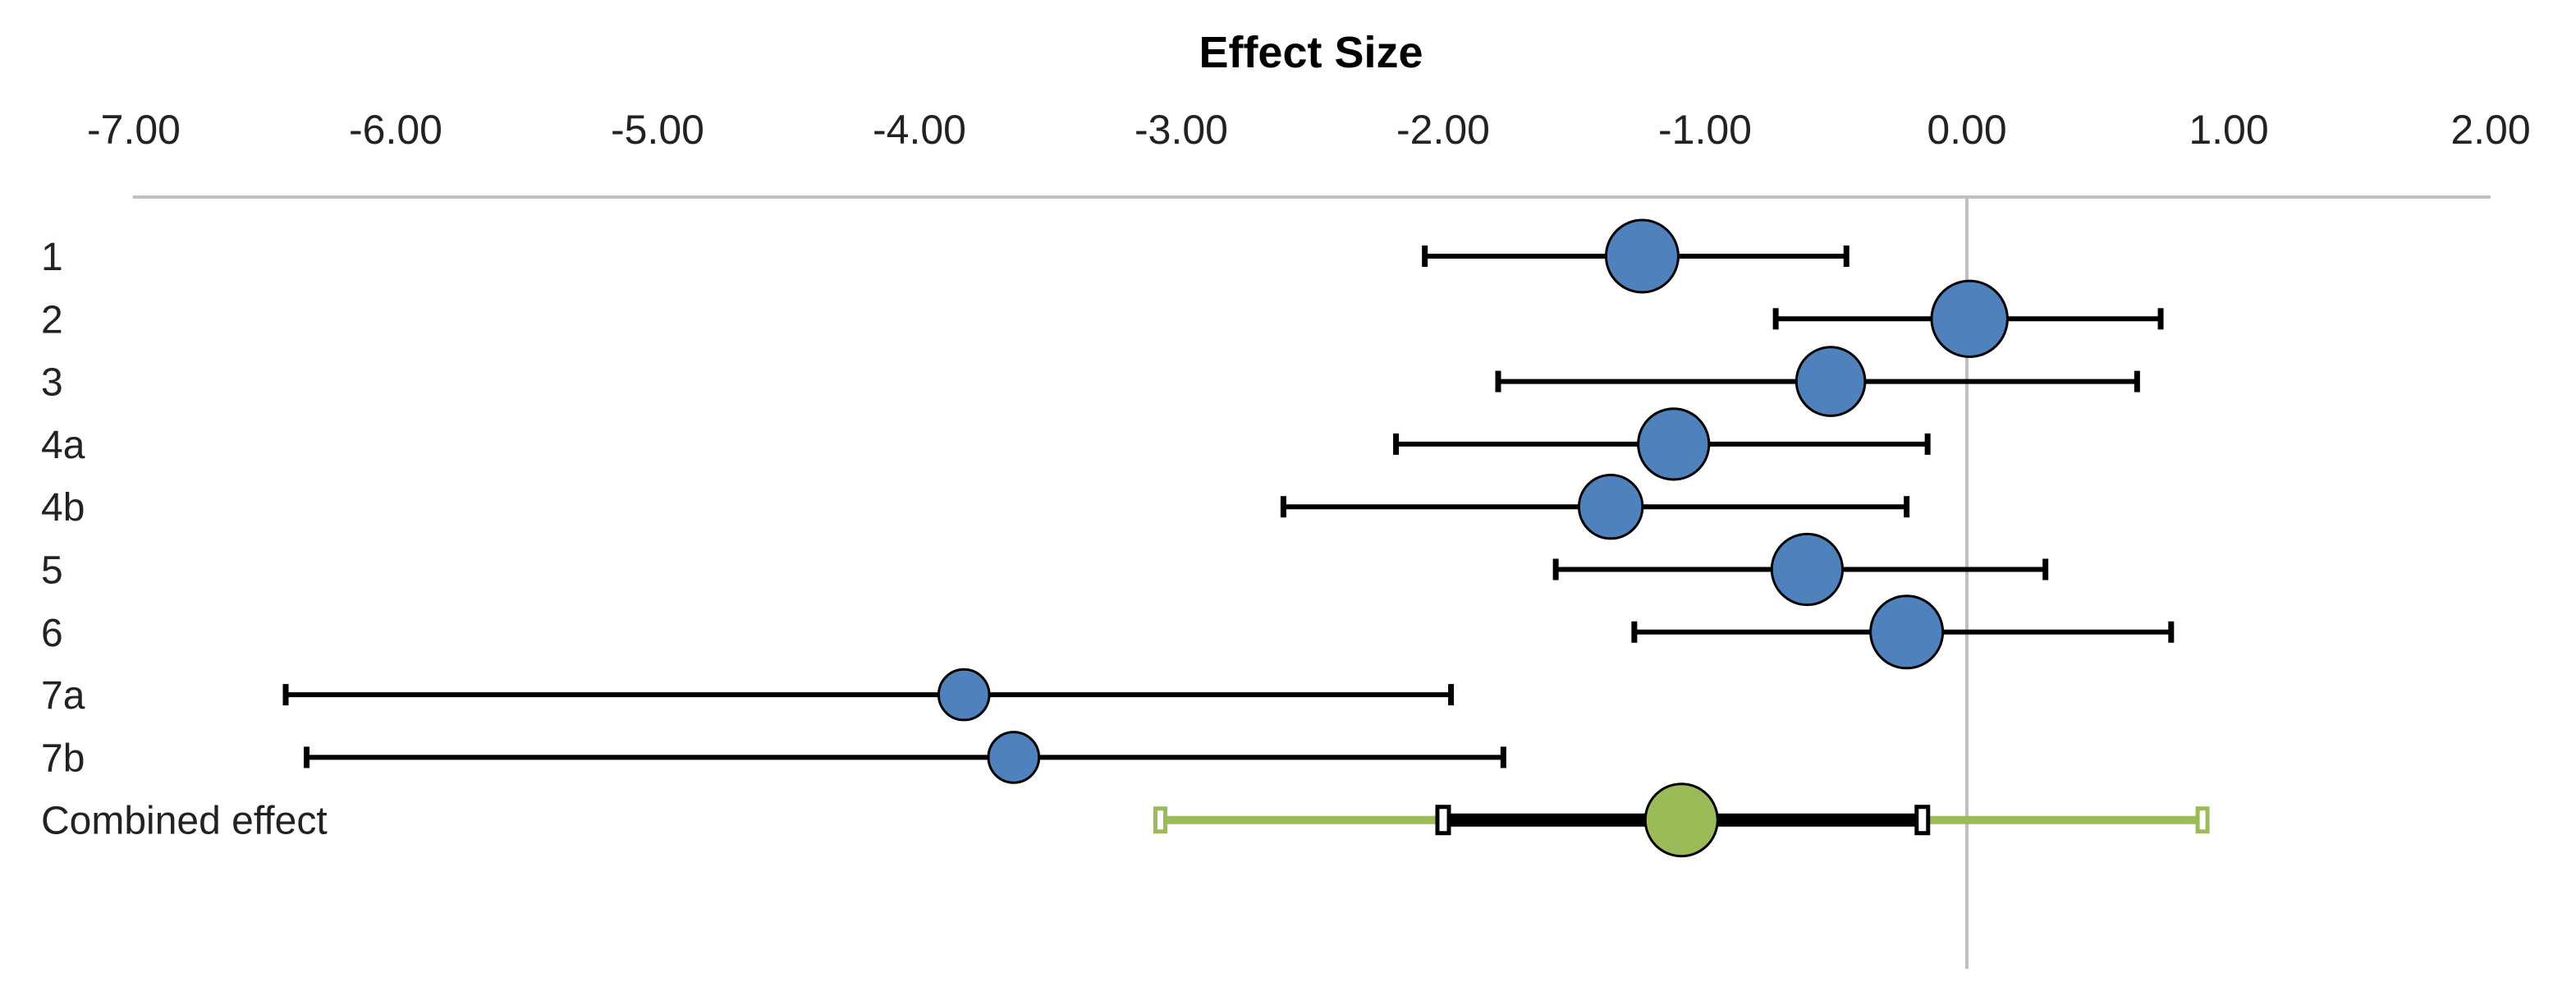  What do you see at coordinates (2228, 130) in the screenshot?
I see `x-tick-label: 1.00` at bounding box center [2228, 130].